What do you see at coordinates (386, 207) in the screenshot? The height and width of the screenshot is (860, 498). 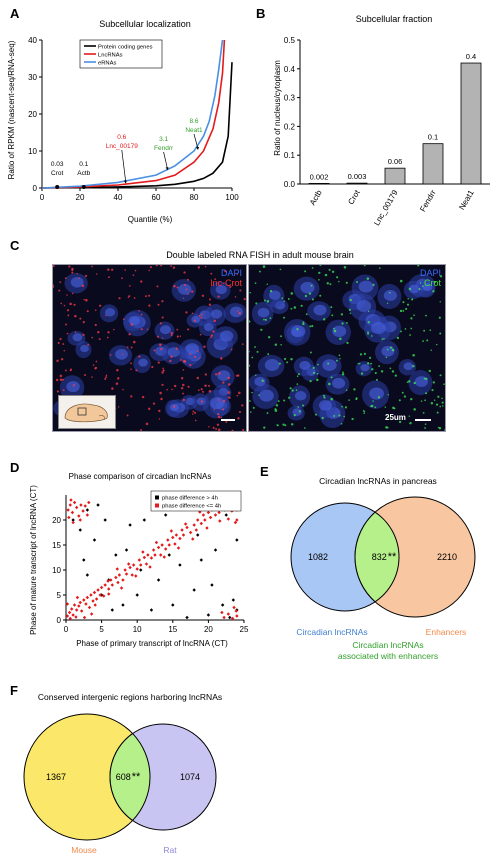 I see `b-category-label: Lnc_00179` at bounding box center [386, 207].